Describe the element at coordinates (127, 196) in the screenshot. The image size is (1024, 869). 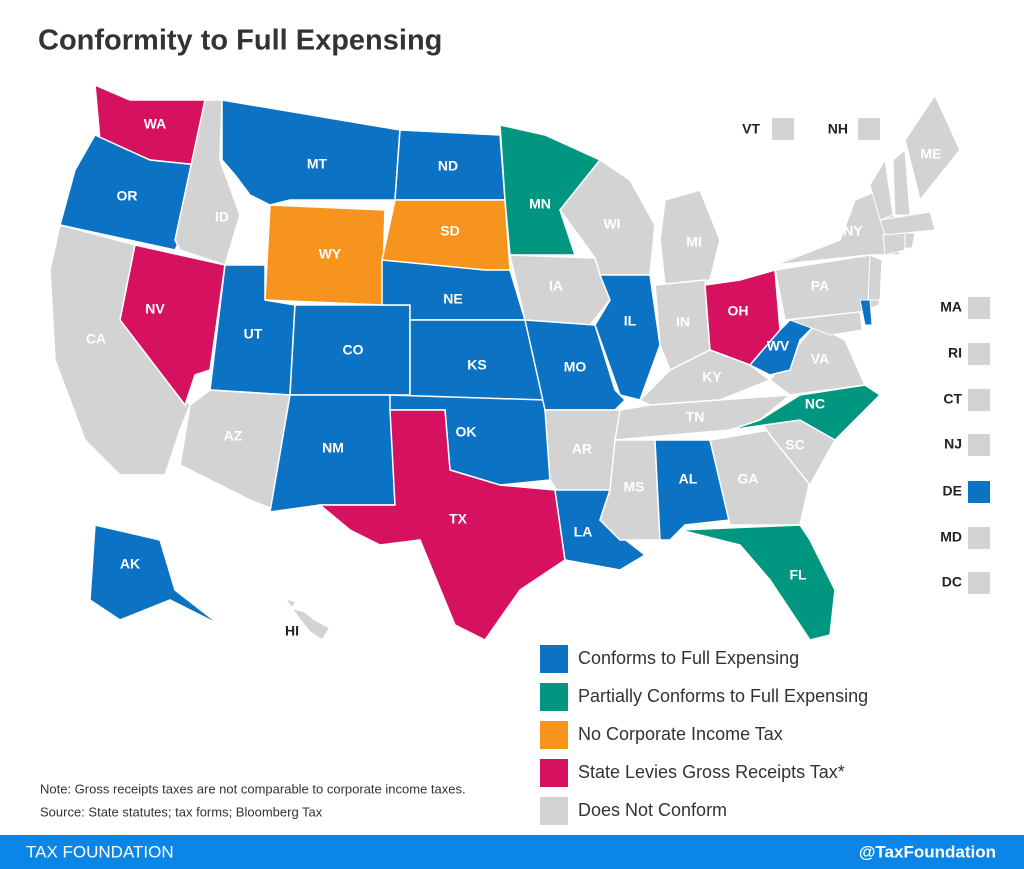
I see `state-label: OR` at that location.